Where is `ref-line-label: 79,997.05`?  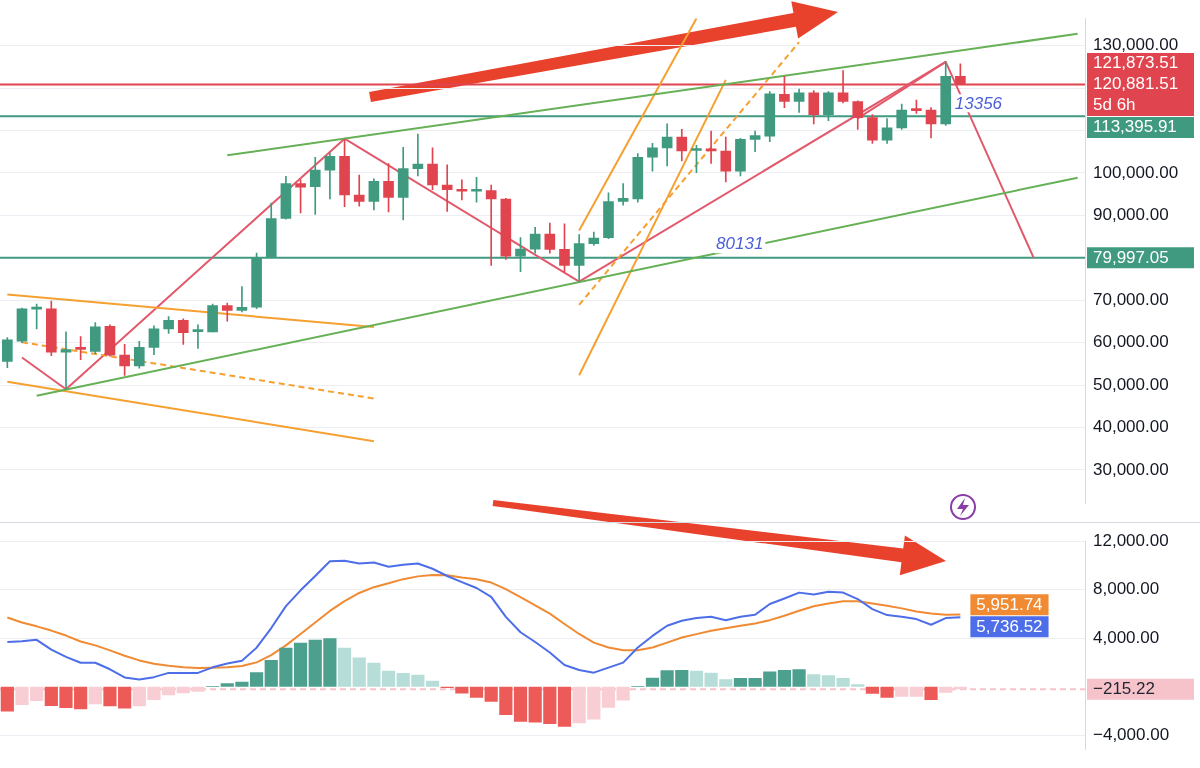
ref-line-label: 79,997.05 is located at coordinates (1131, 257).